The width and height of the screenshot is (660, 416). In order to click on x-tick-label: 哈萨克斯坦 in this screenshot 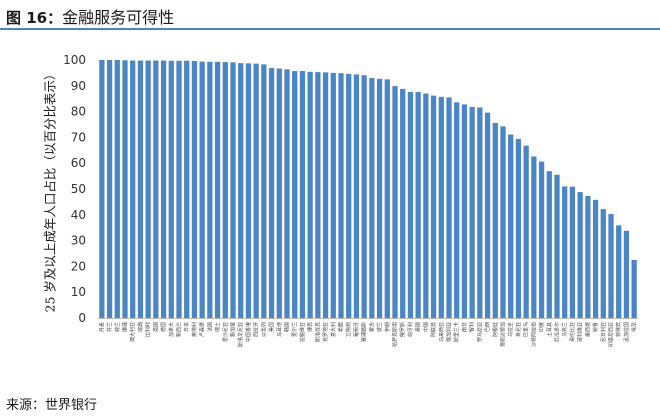, I will do `click(395, 334)`.